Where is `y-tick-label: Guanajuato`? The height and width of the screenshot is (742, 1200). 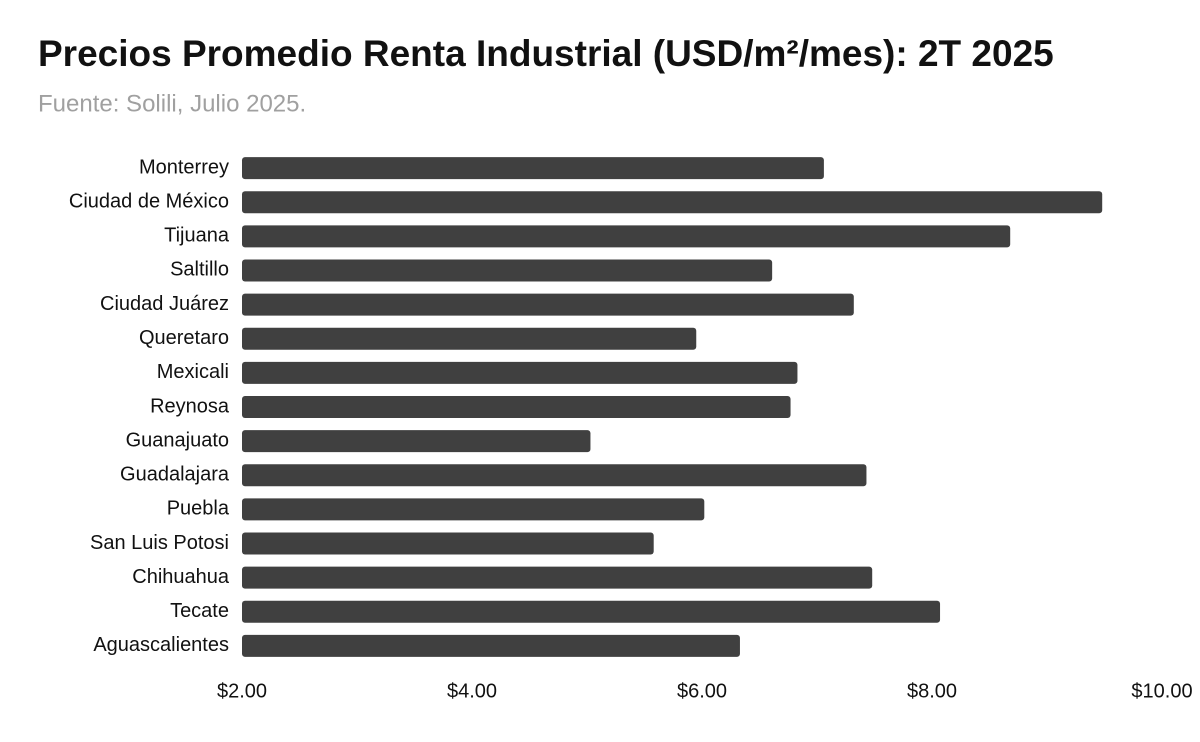
y-tick-label: Guanajuato is located at coordinates (177, 440).